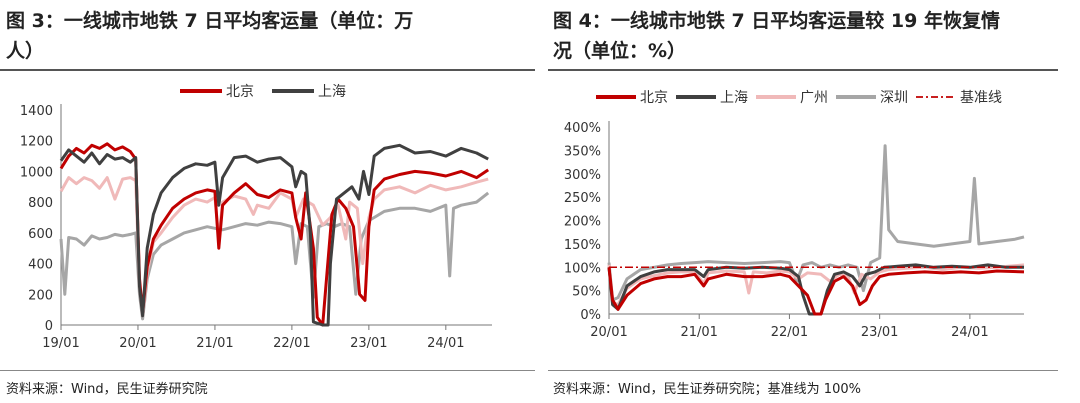  I want to click on x-tick-label: 19/01, so click(60, 343).